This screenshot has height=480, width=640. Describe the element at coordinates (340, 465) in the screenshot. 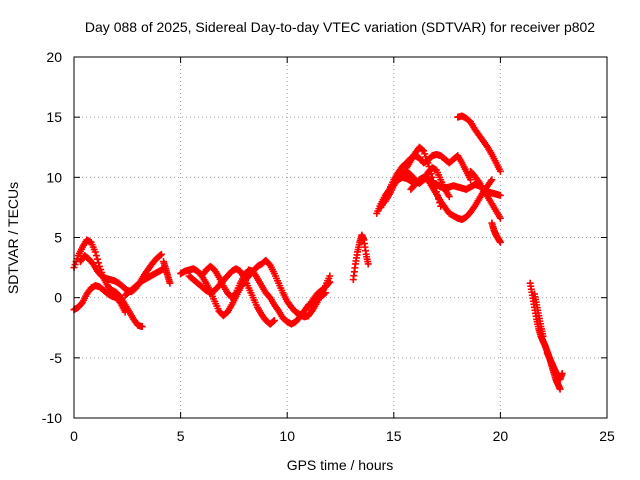

I see `x-axis-label: GPS time / hours` at that location.